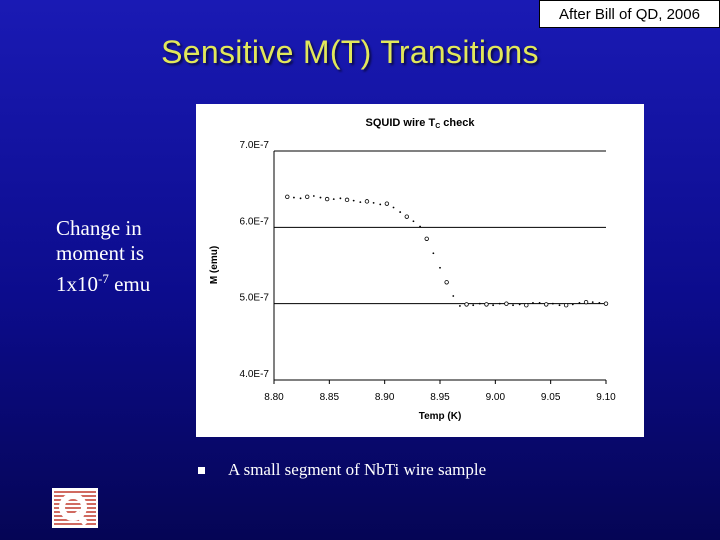 This screenshot has height=540, width=720. What do you see at coordinates (385, 397) in the screenshot?
I see `x-tick-label: 8.90` at bounding box center [385, 397].